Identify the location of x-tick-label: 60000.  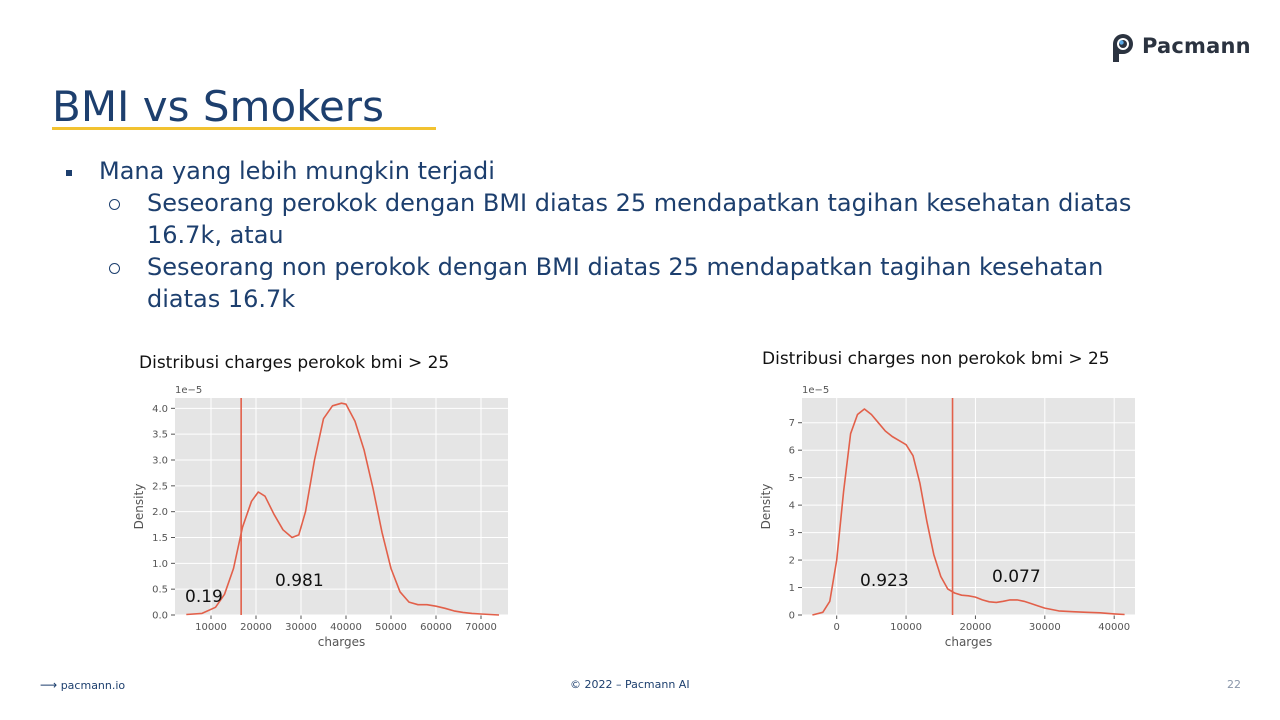
(436, 627).